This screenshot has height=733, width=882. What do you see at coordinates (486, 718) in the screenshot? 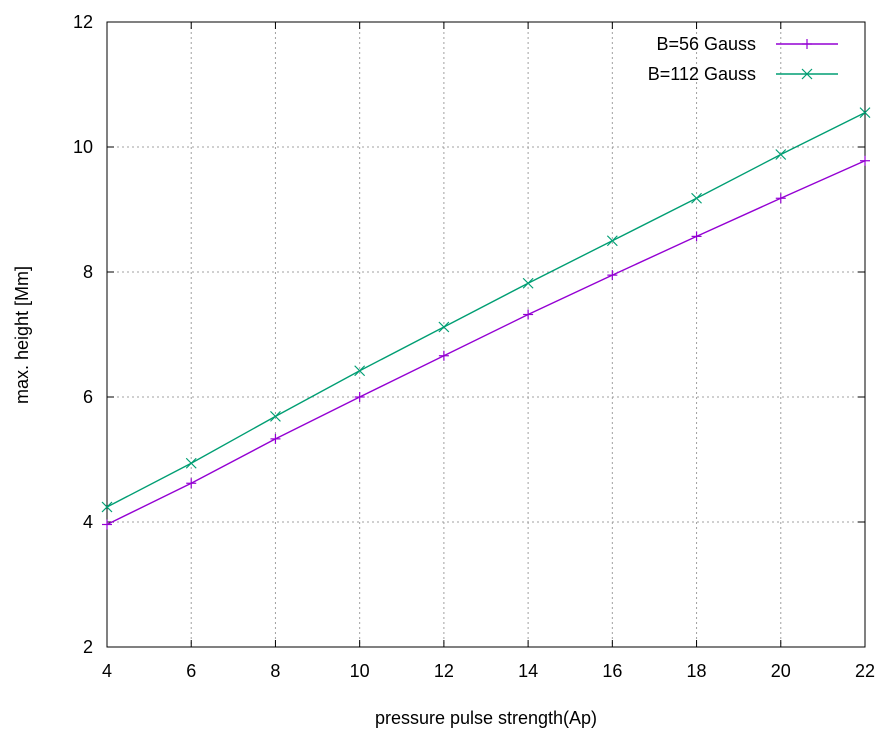
I see `x-axis-label: pressure pulse strength(Ap)` at bounding box center [486, 718].